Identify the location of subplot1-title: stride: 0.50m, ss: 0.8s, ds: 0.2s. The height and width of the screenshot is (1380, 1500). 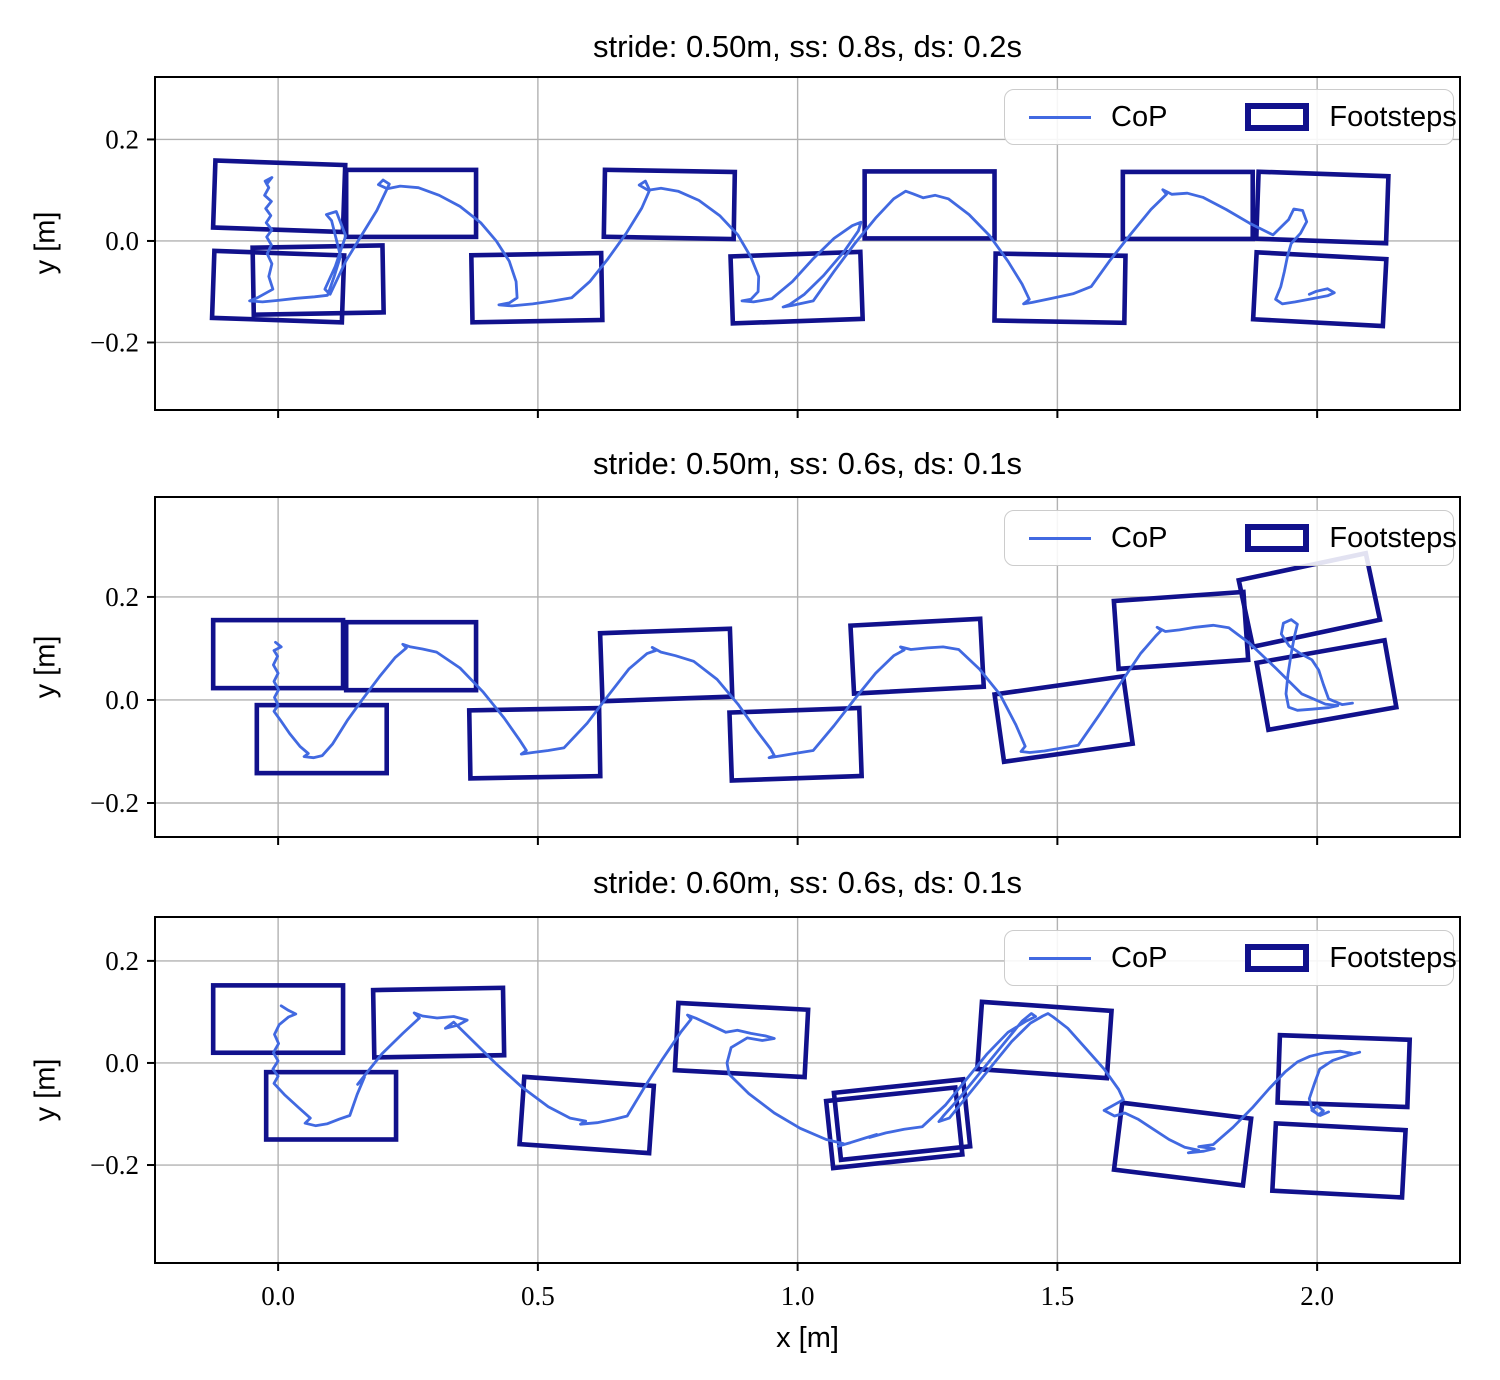
(807, 46).